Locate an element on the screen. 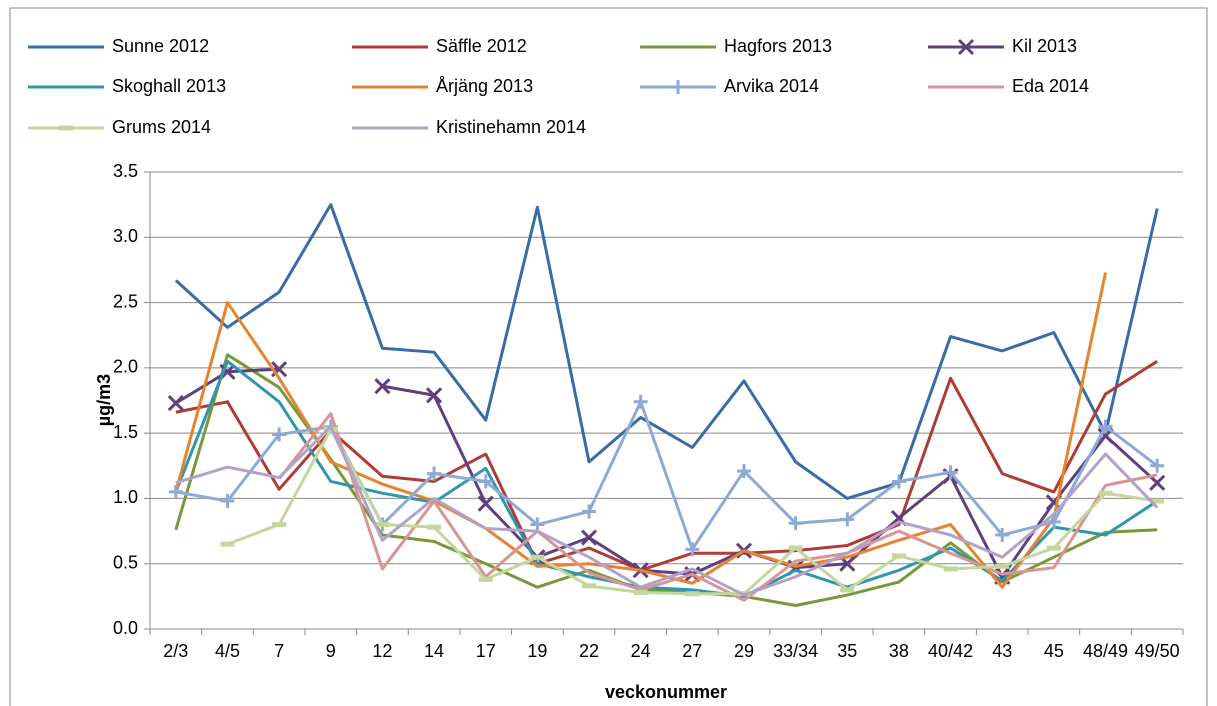 The width and height of the screenshot is (1217, 706). x-tick-label: 49/50 is located at coordinates (1157, 651).